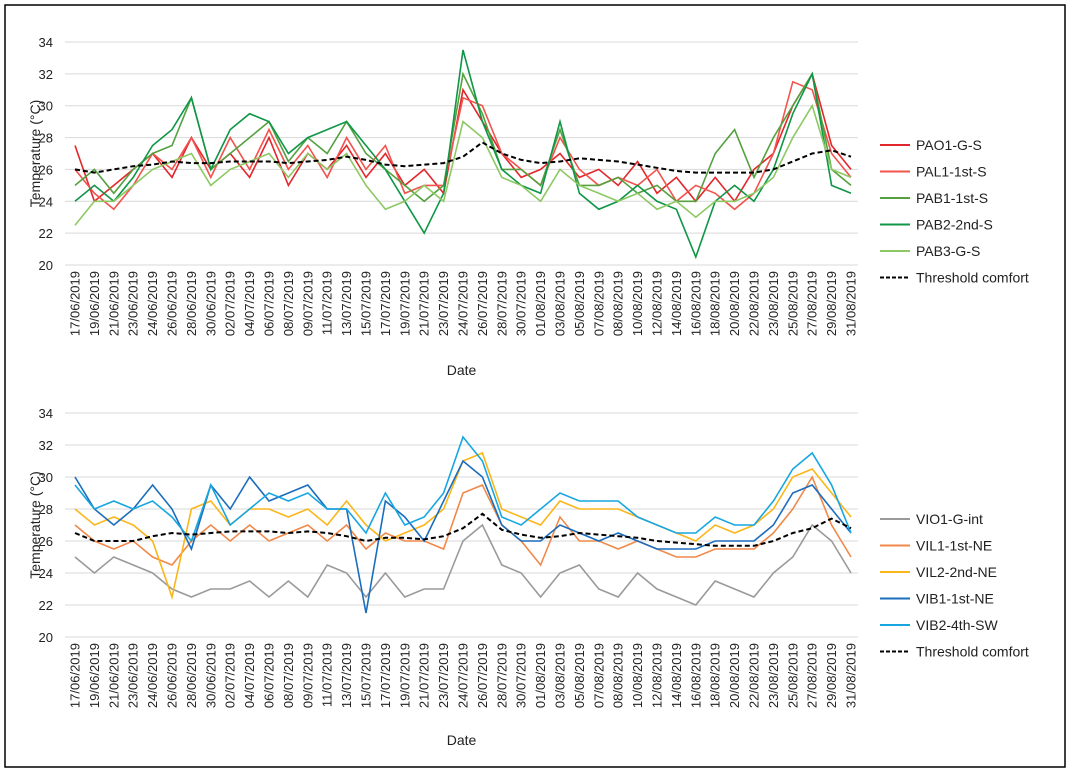 This screenshot has width=1071, height=778. I want to click on x-tick-label: 26/06/2019, so click(172, 675).